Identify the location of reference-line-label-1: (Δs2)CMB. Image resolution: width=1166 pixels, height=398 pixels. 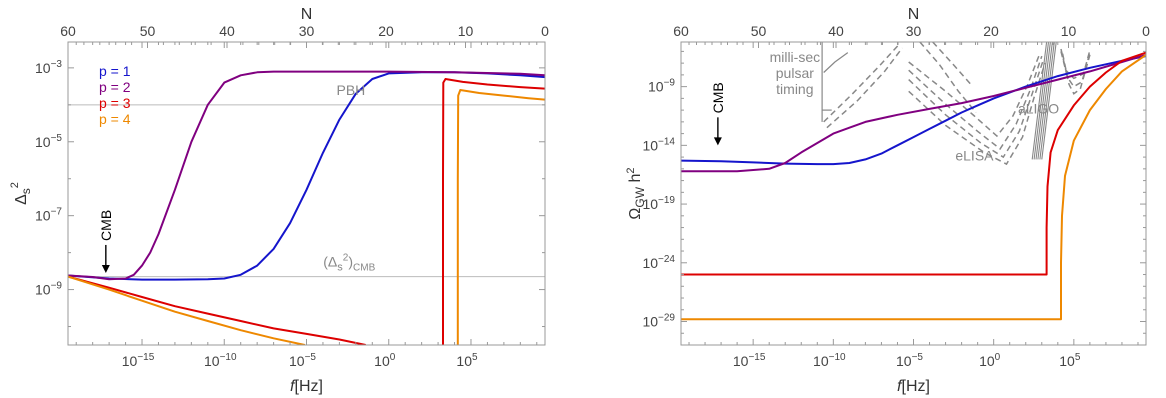
(349, 263).